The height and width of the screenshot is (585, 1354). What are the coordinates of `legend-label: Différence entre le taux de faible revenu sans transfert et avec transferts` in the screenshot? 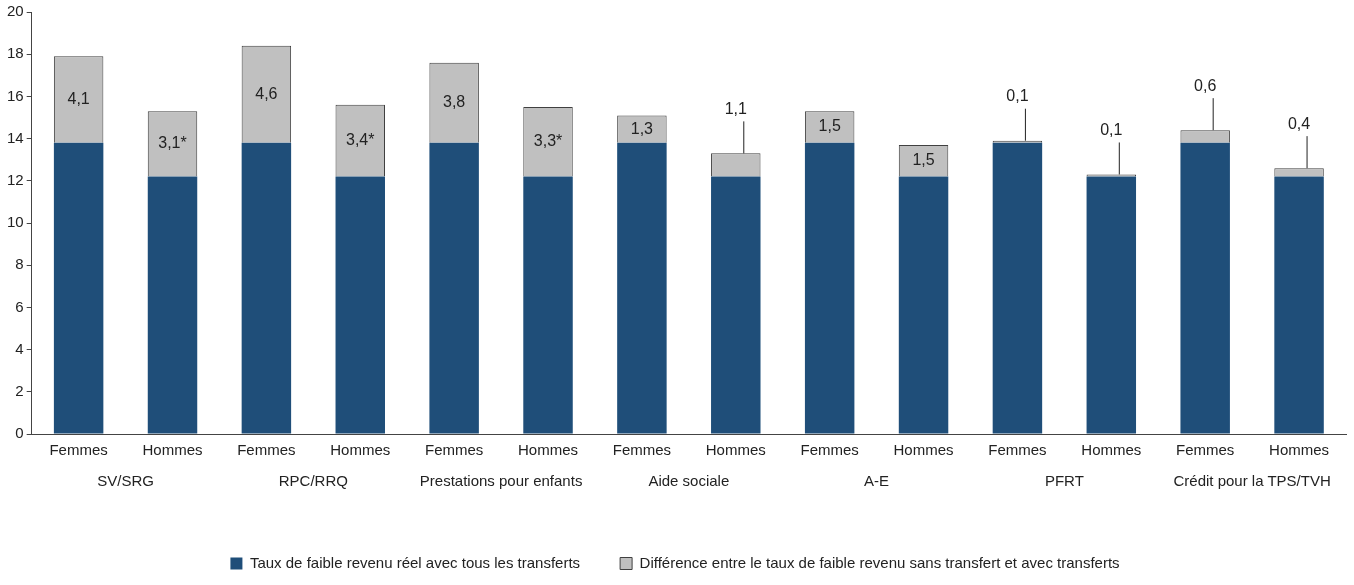 It's located at (879, 562).